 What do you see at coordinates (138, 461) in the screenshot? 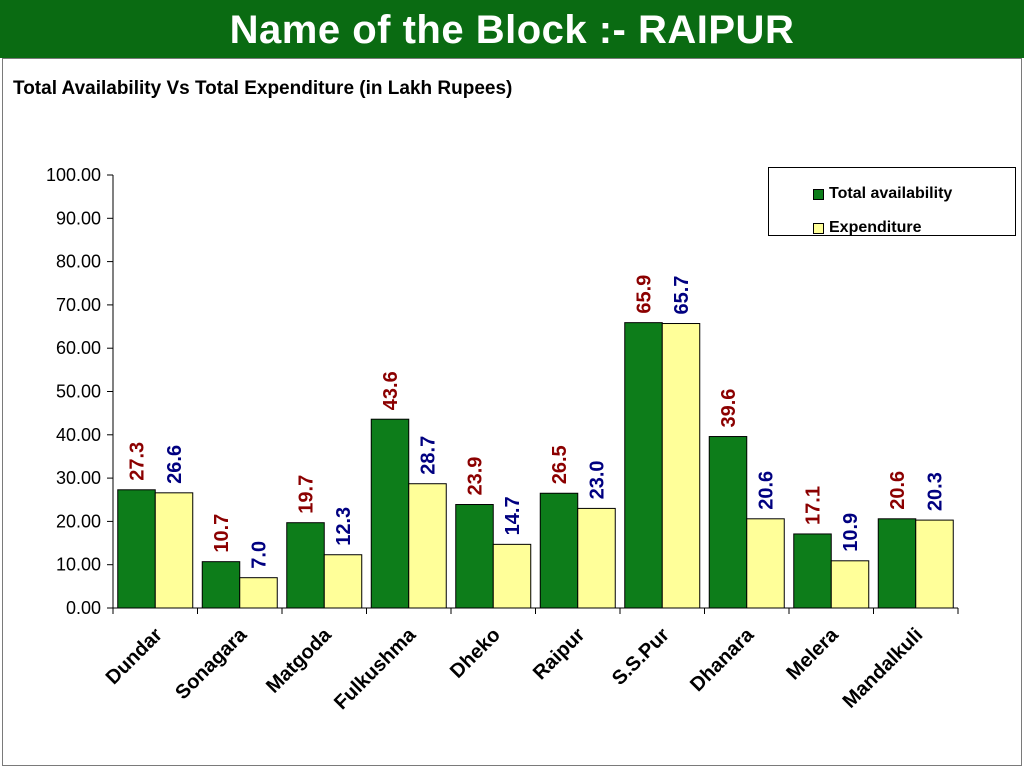
I see `data-label-availability: 27.3` at bounding box center [138, 461].